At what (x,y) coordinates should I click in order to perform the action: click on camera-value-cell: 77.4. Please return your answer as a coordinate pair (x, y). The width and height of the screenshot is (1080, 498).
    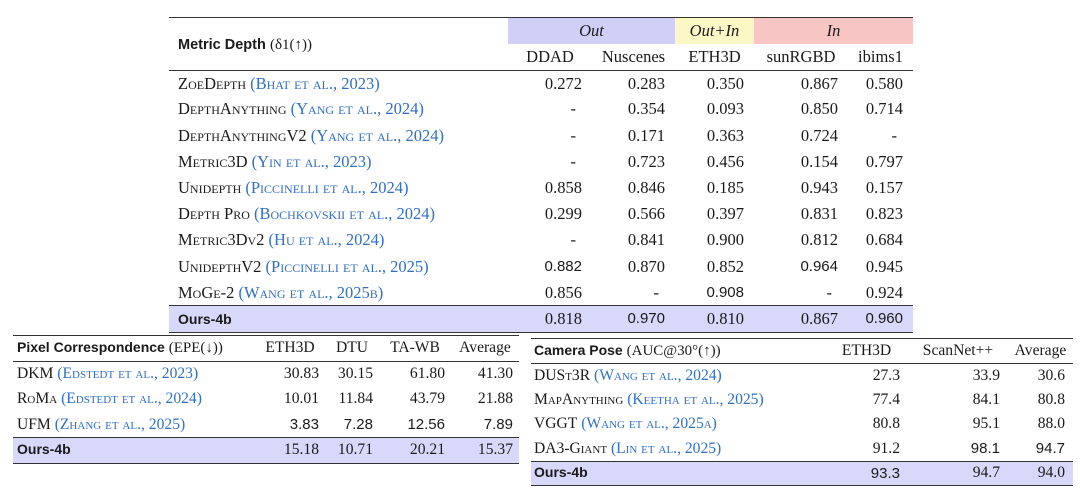
    Looking at the image, I should click on (886, 399).